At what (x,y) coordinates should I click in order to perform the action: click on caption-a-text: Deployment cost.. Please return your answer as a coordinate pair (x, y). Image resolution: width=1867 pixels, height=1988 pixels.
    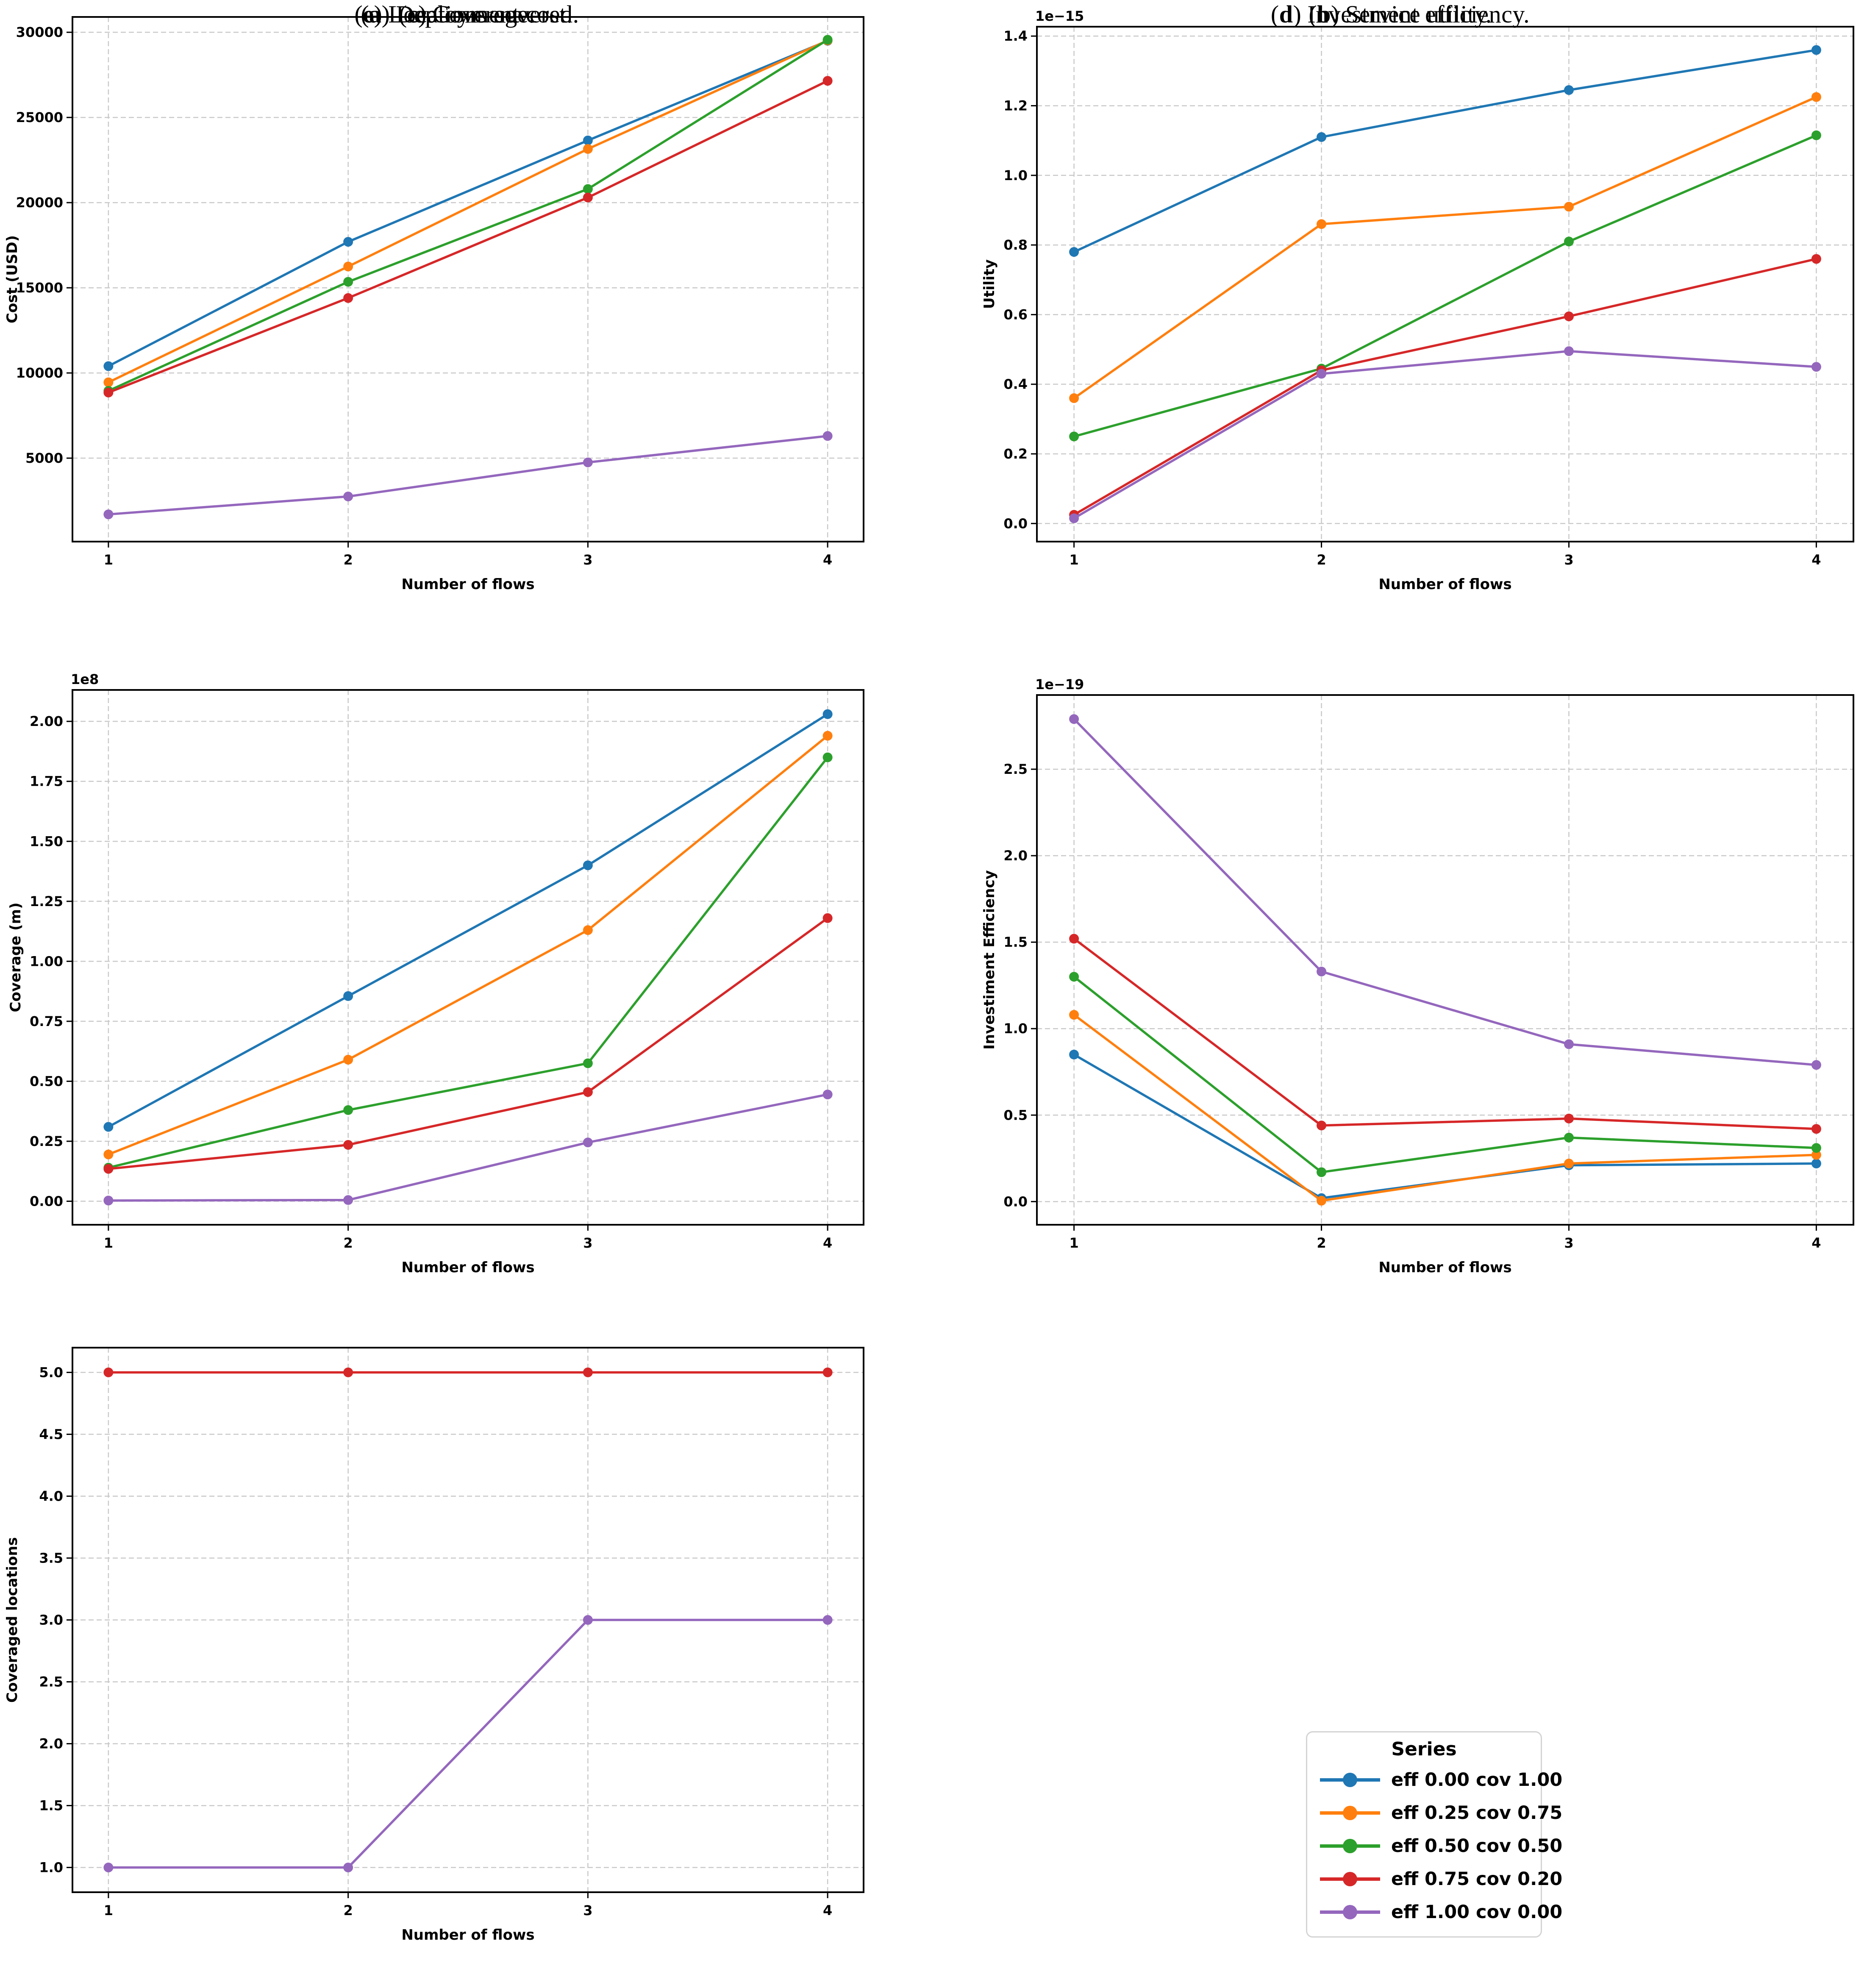
    Looking at the image, I should click on (485, 14).